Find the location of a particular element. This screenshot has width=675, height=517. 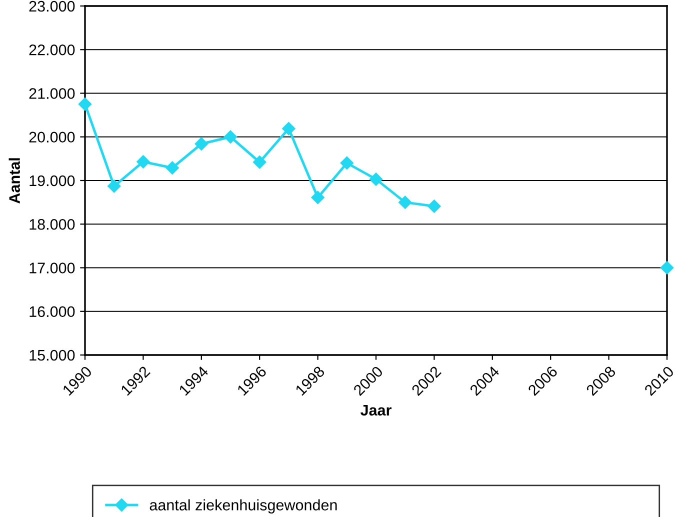

y-tick-label: 22.000 is located at coordinates (52, 50).